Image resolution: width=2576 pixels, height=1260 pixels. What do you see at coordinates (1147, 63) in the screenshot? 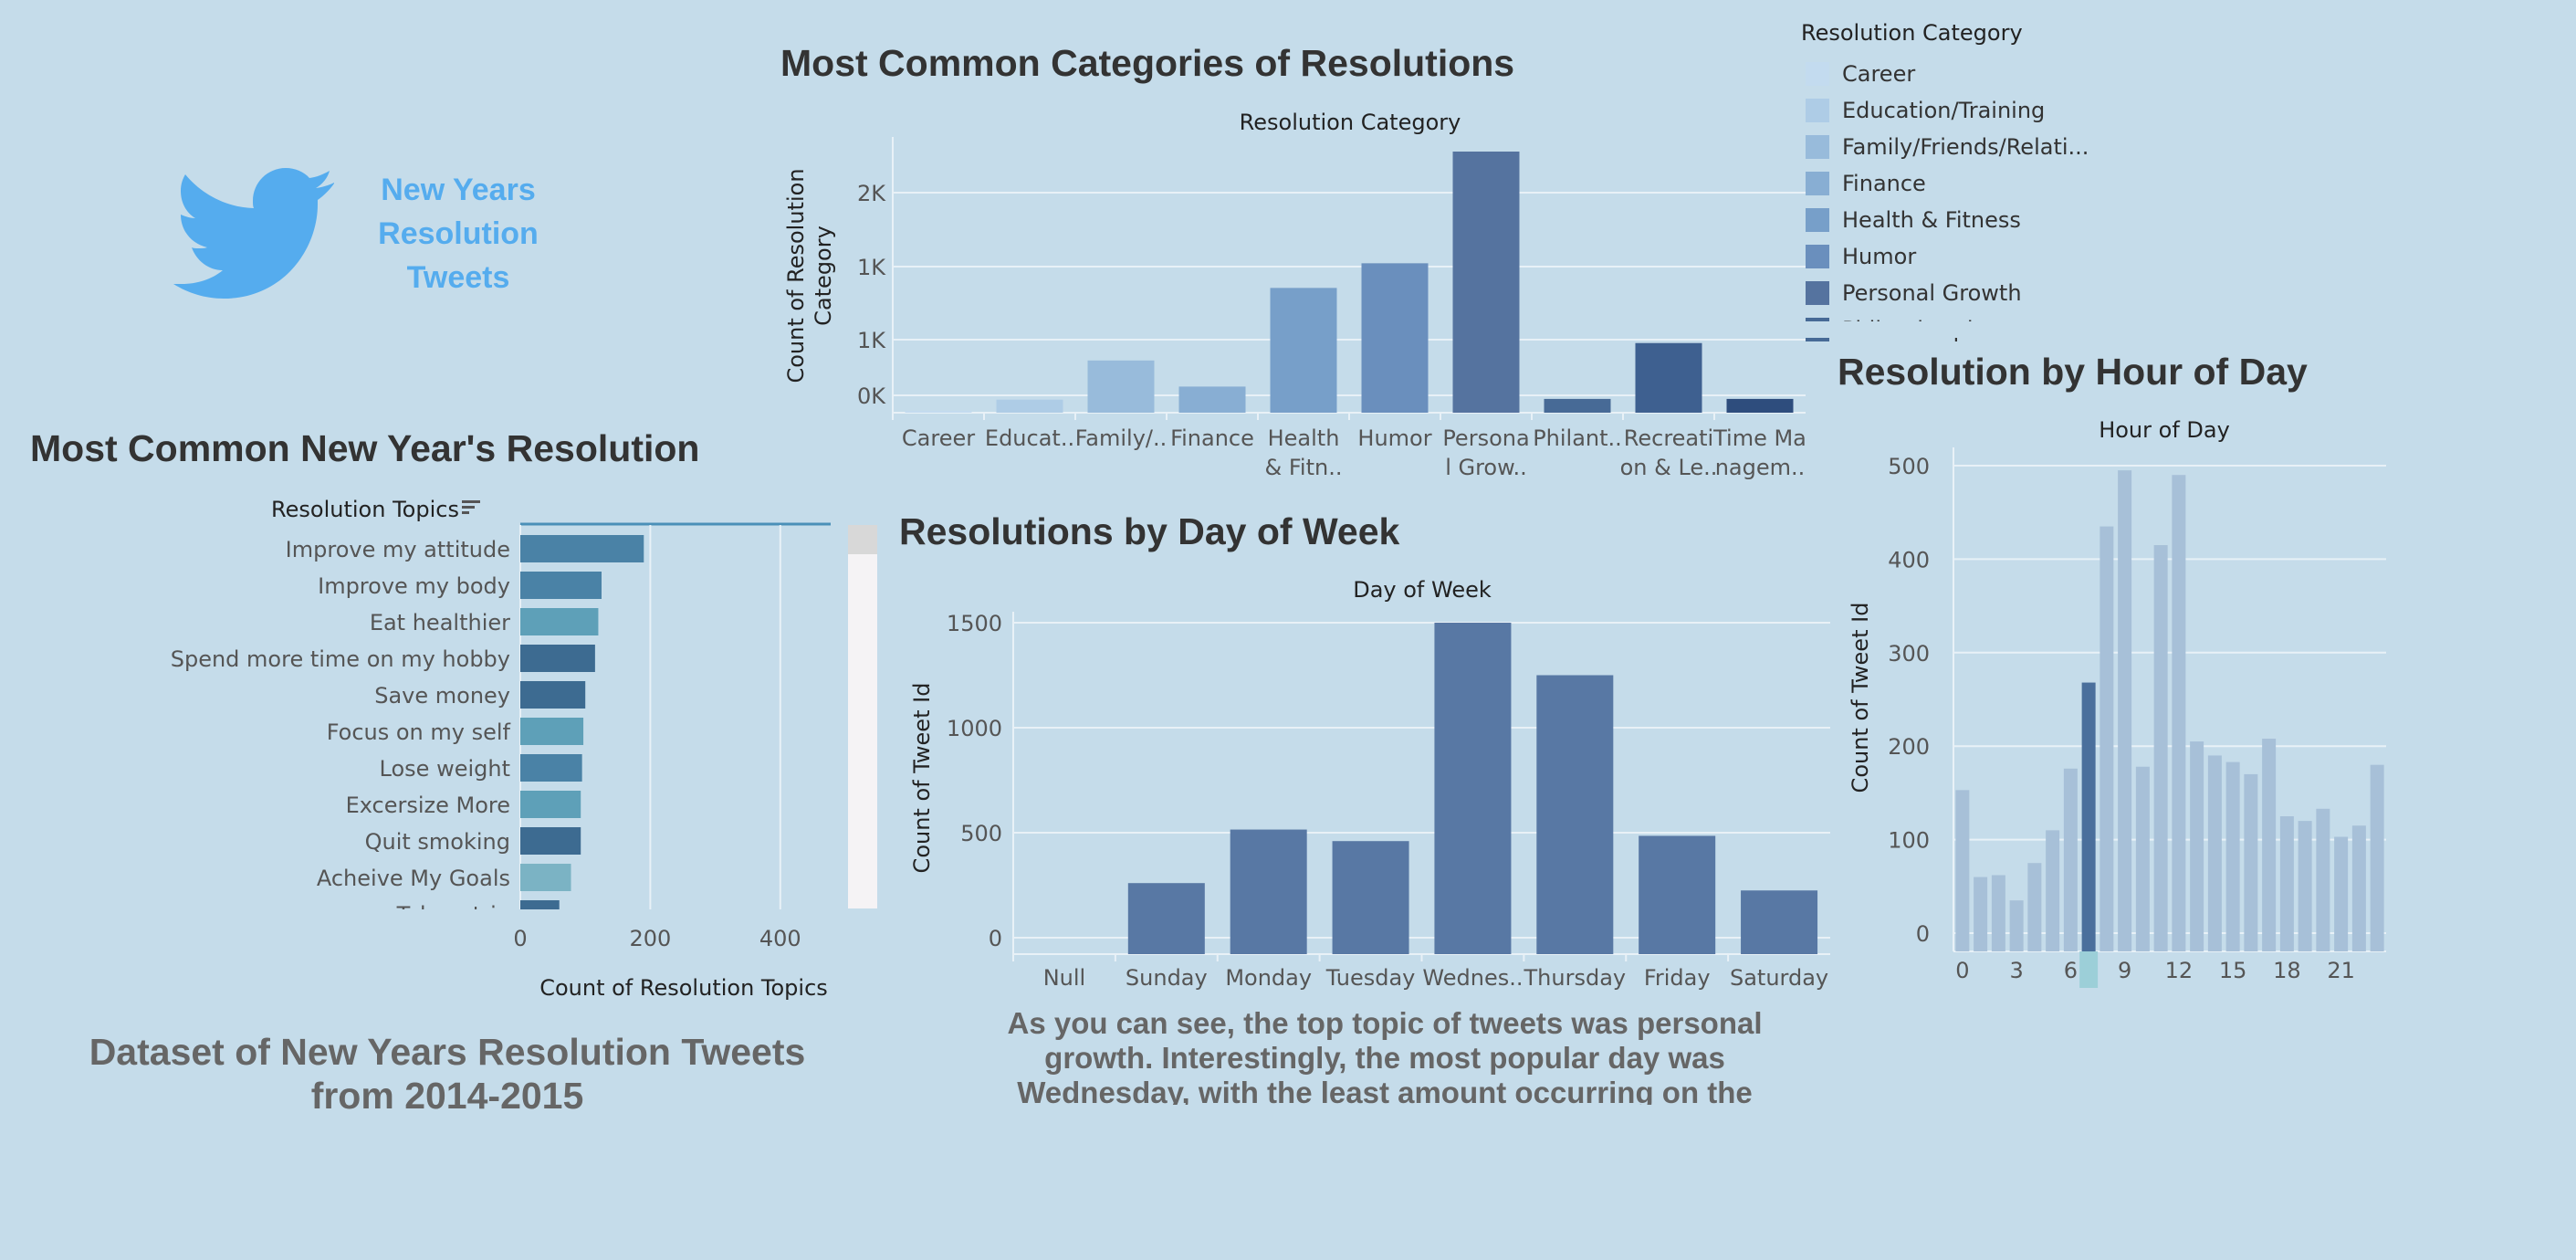
I see `categories-heading: Most Common Categories of Resolutions` at bounding box center [1147, 63].